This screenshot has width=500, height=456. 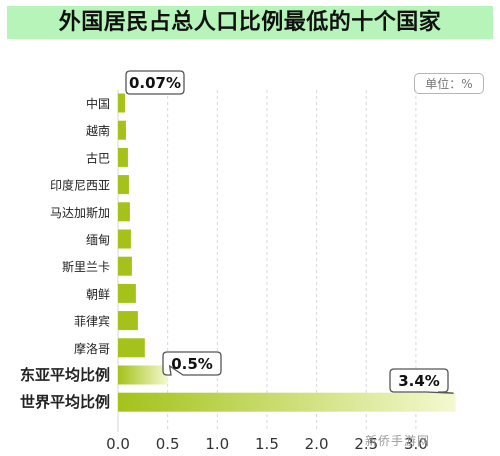 I want to click on category-label: 世界平均比例, so click(x=65, y=402).